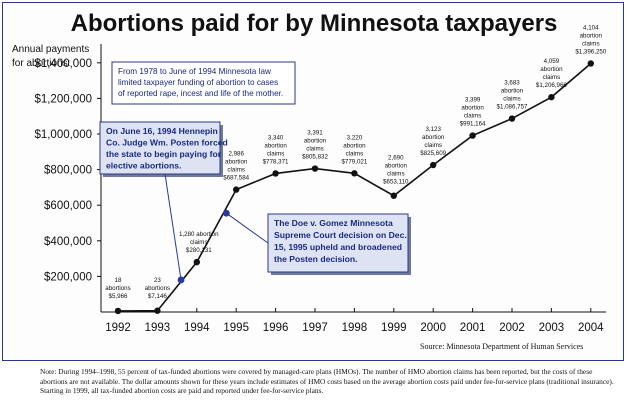 The width and height of the screenshot is (628, 401). I want to click on x-tick-label: 1995, so click(236, 328).